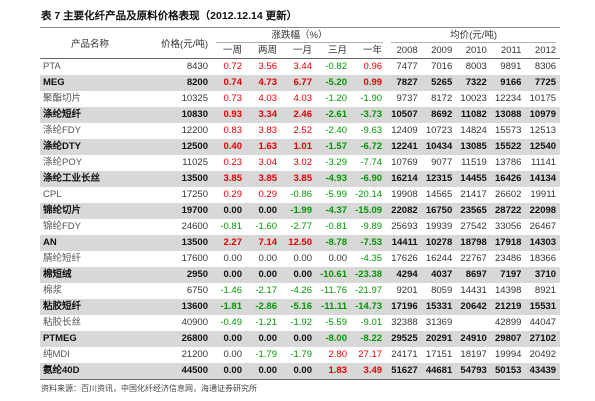  I want to click on change-cell: 6.77, so click(299, 82).